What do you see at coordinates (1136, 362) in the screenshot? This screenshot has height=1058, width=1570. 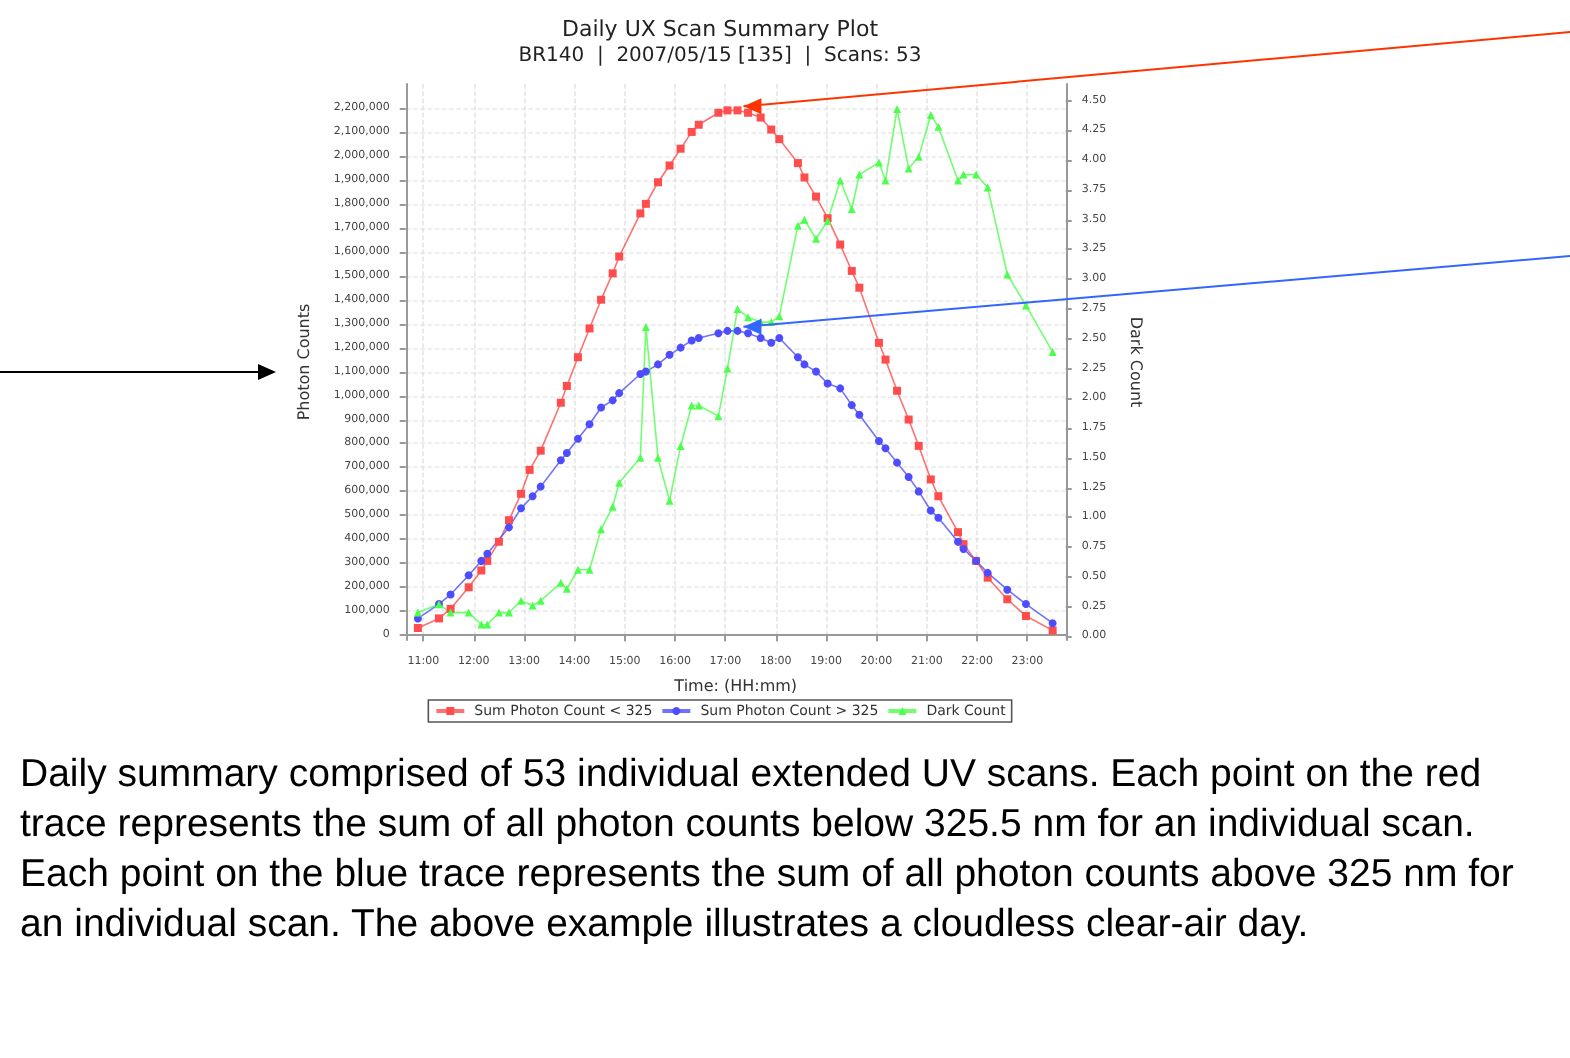 I see `y2-axis-title: Dark Count` at bounding box center [1136, 362].